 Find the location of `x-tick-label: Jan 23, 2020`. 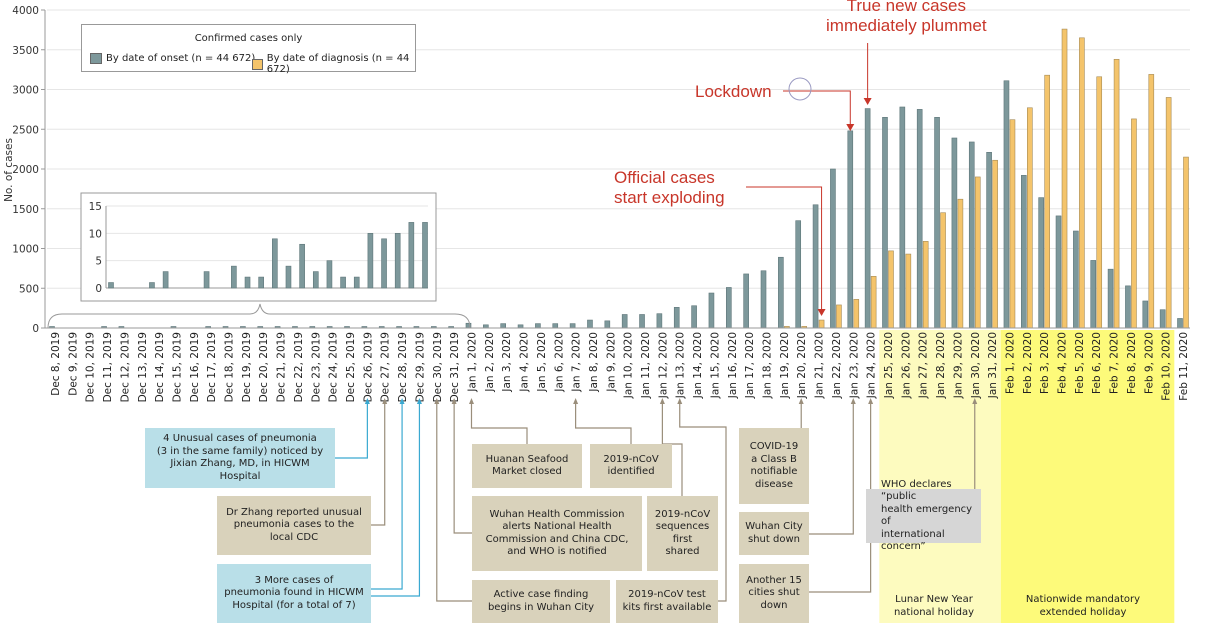

x-tick-label: Jan 23, 2020 is located at coordinates (854, 365).